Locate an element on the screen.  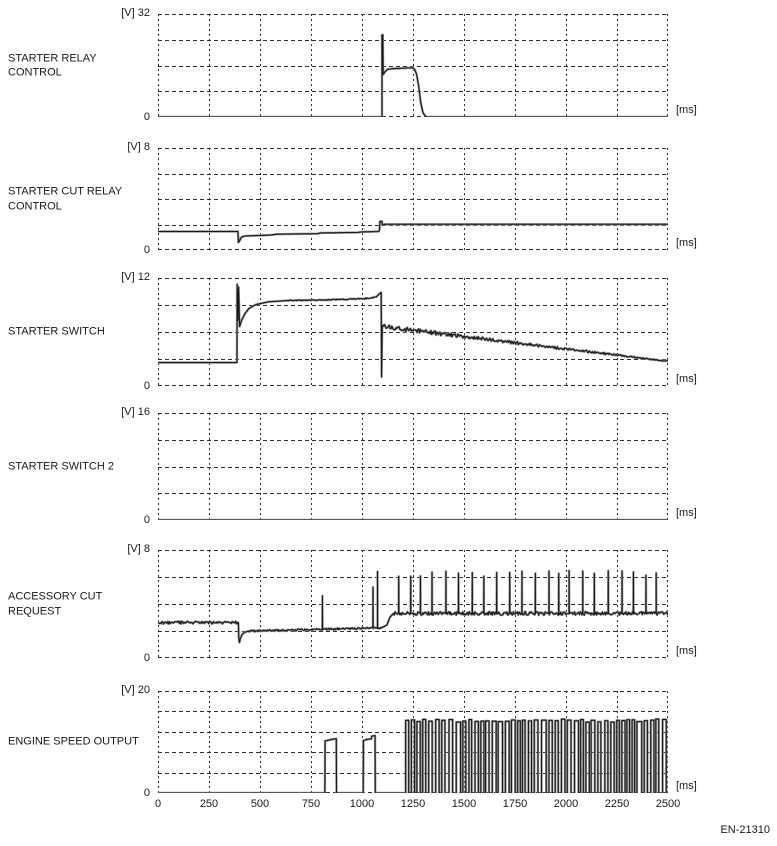
scope-panel-engine-speed-output: ENGINE SPEED OUTPUT [V] 20 0 [ms] is located at coordinates (388, 741).